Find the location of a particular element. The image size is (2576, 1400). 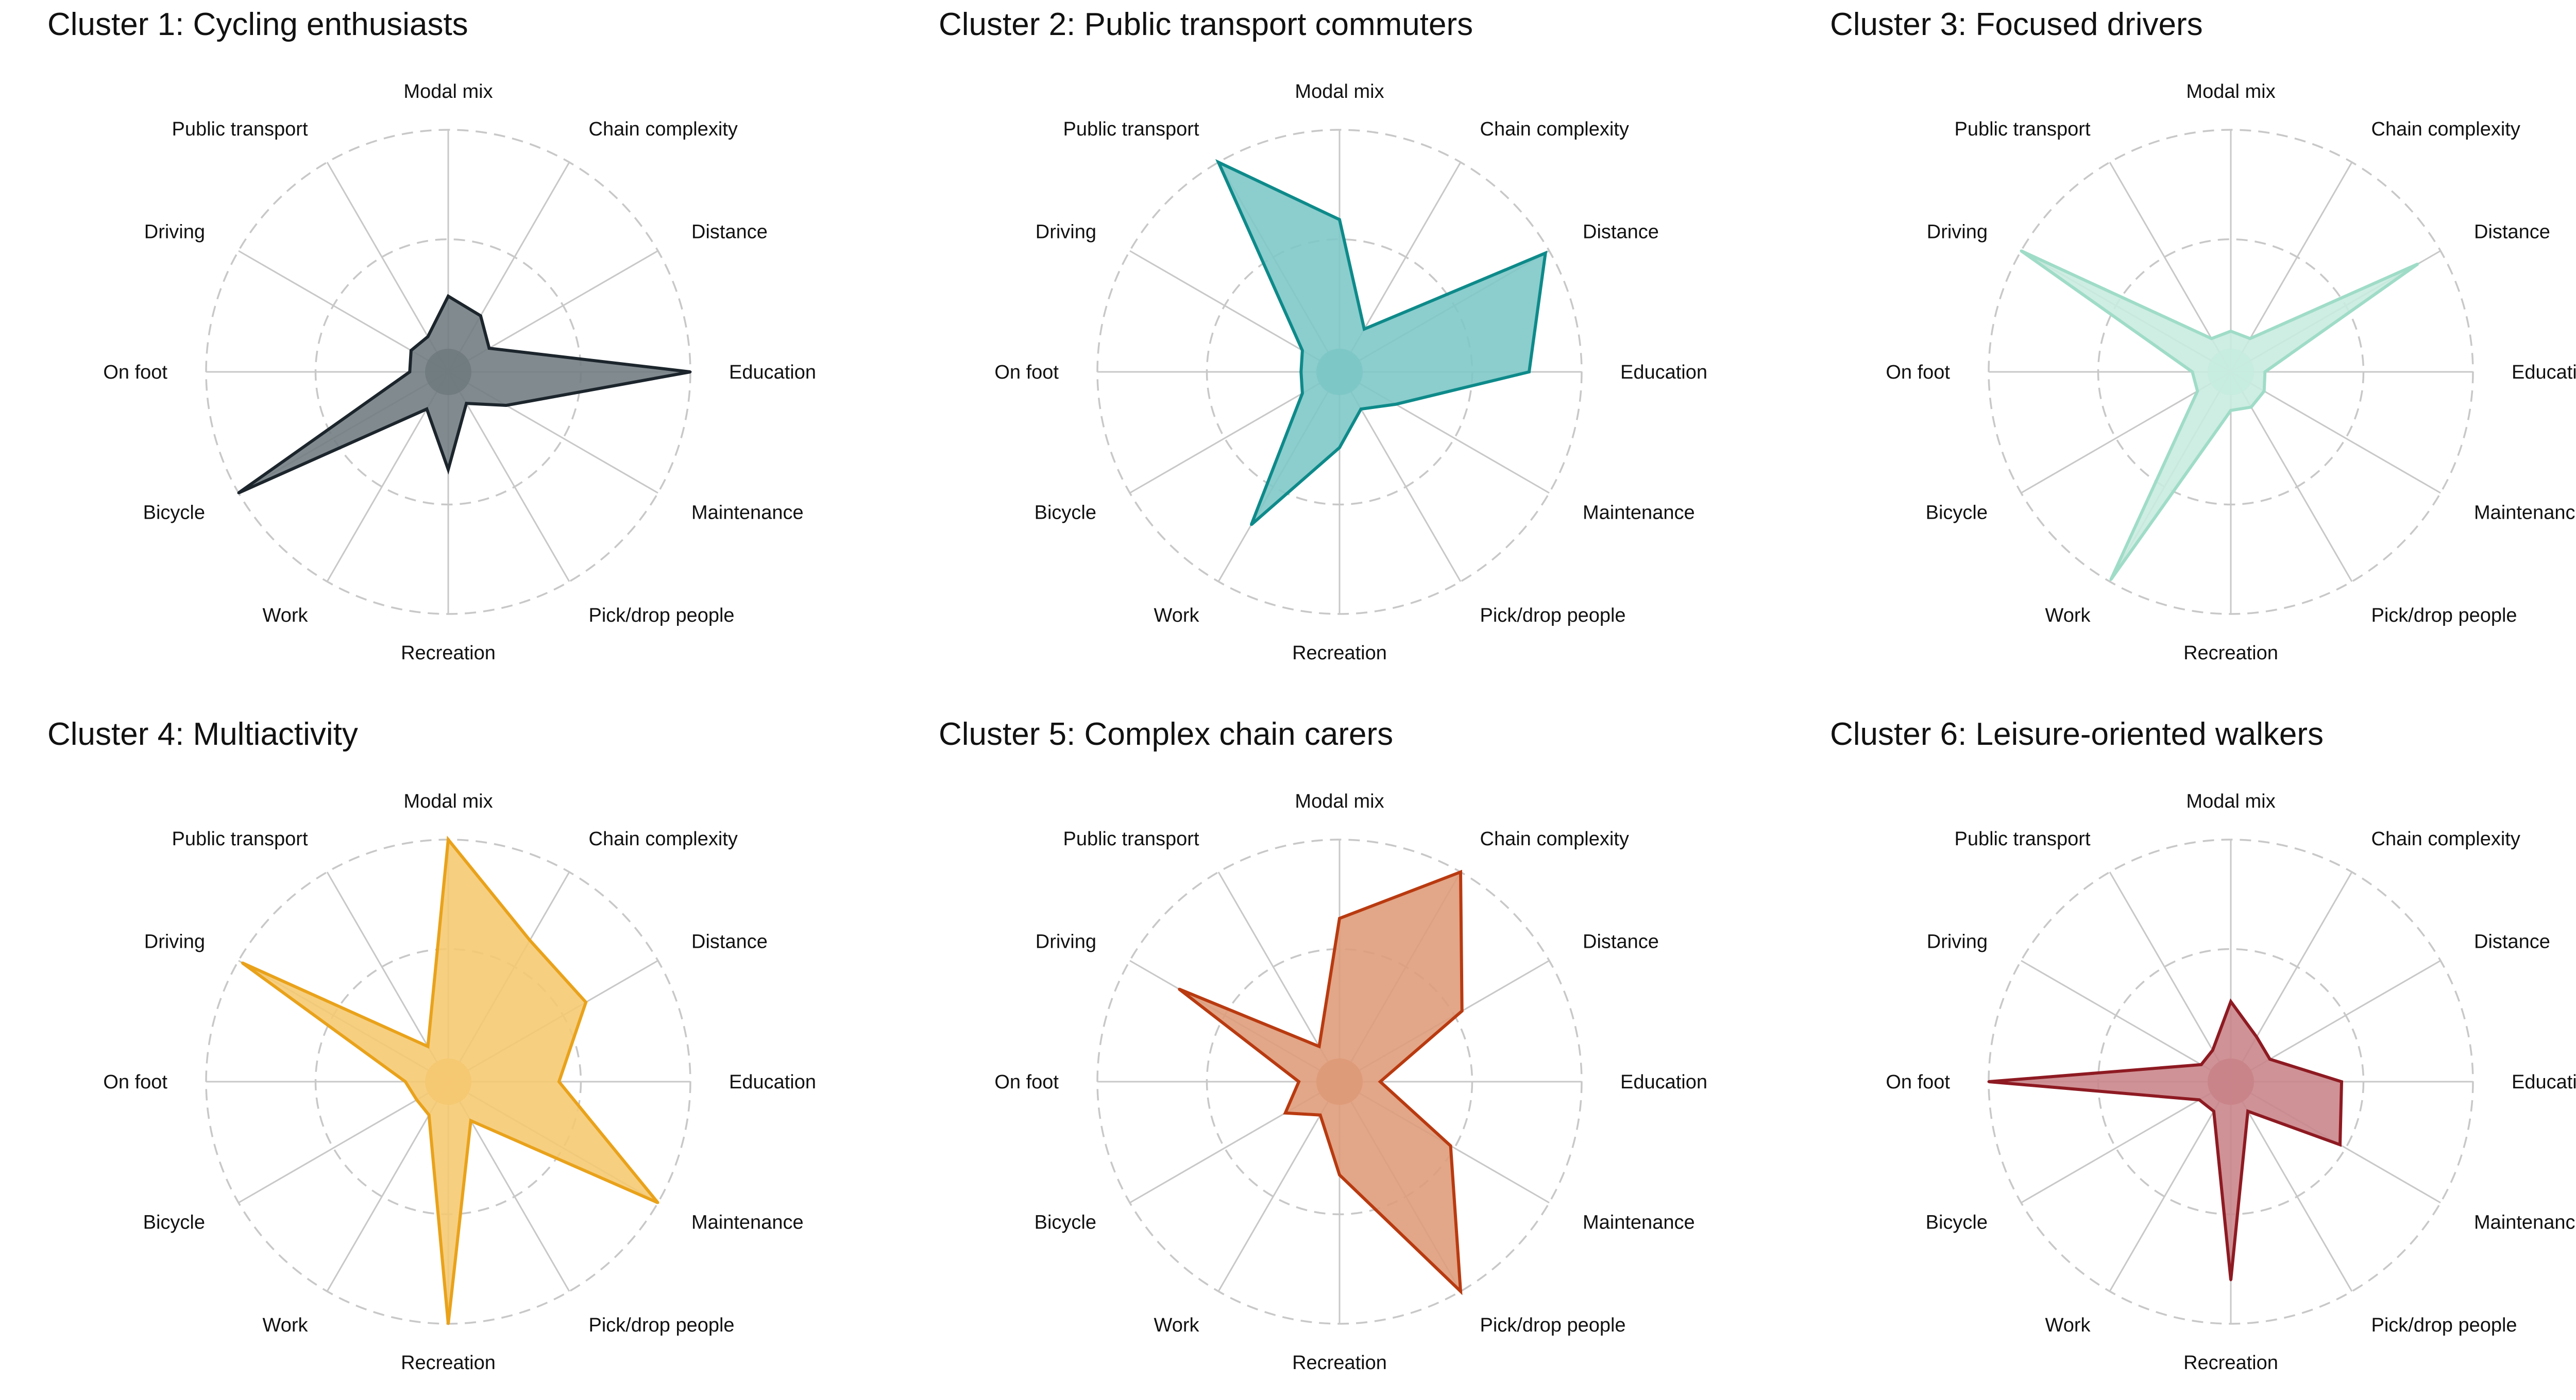

panel-title: Cluster 2: Public transport commuters is located at coordinates (1206, 25).